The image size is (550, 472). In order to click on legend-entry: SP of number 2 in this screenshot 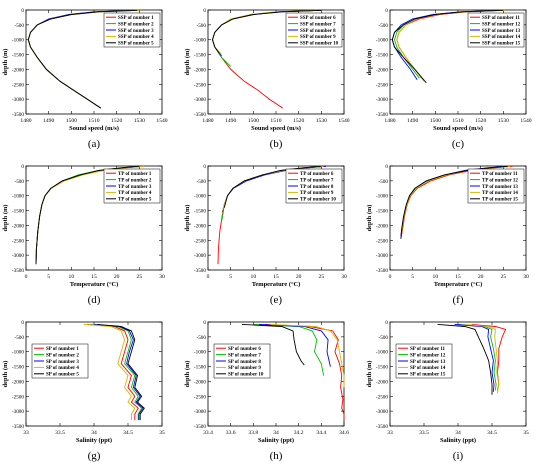, I will do `click(62, 355)`.